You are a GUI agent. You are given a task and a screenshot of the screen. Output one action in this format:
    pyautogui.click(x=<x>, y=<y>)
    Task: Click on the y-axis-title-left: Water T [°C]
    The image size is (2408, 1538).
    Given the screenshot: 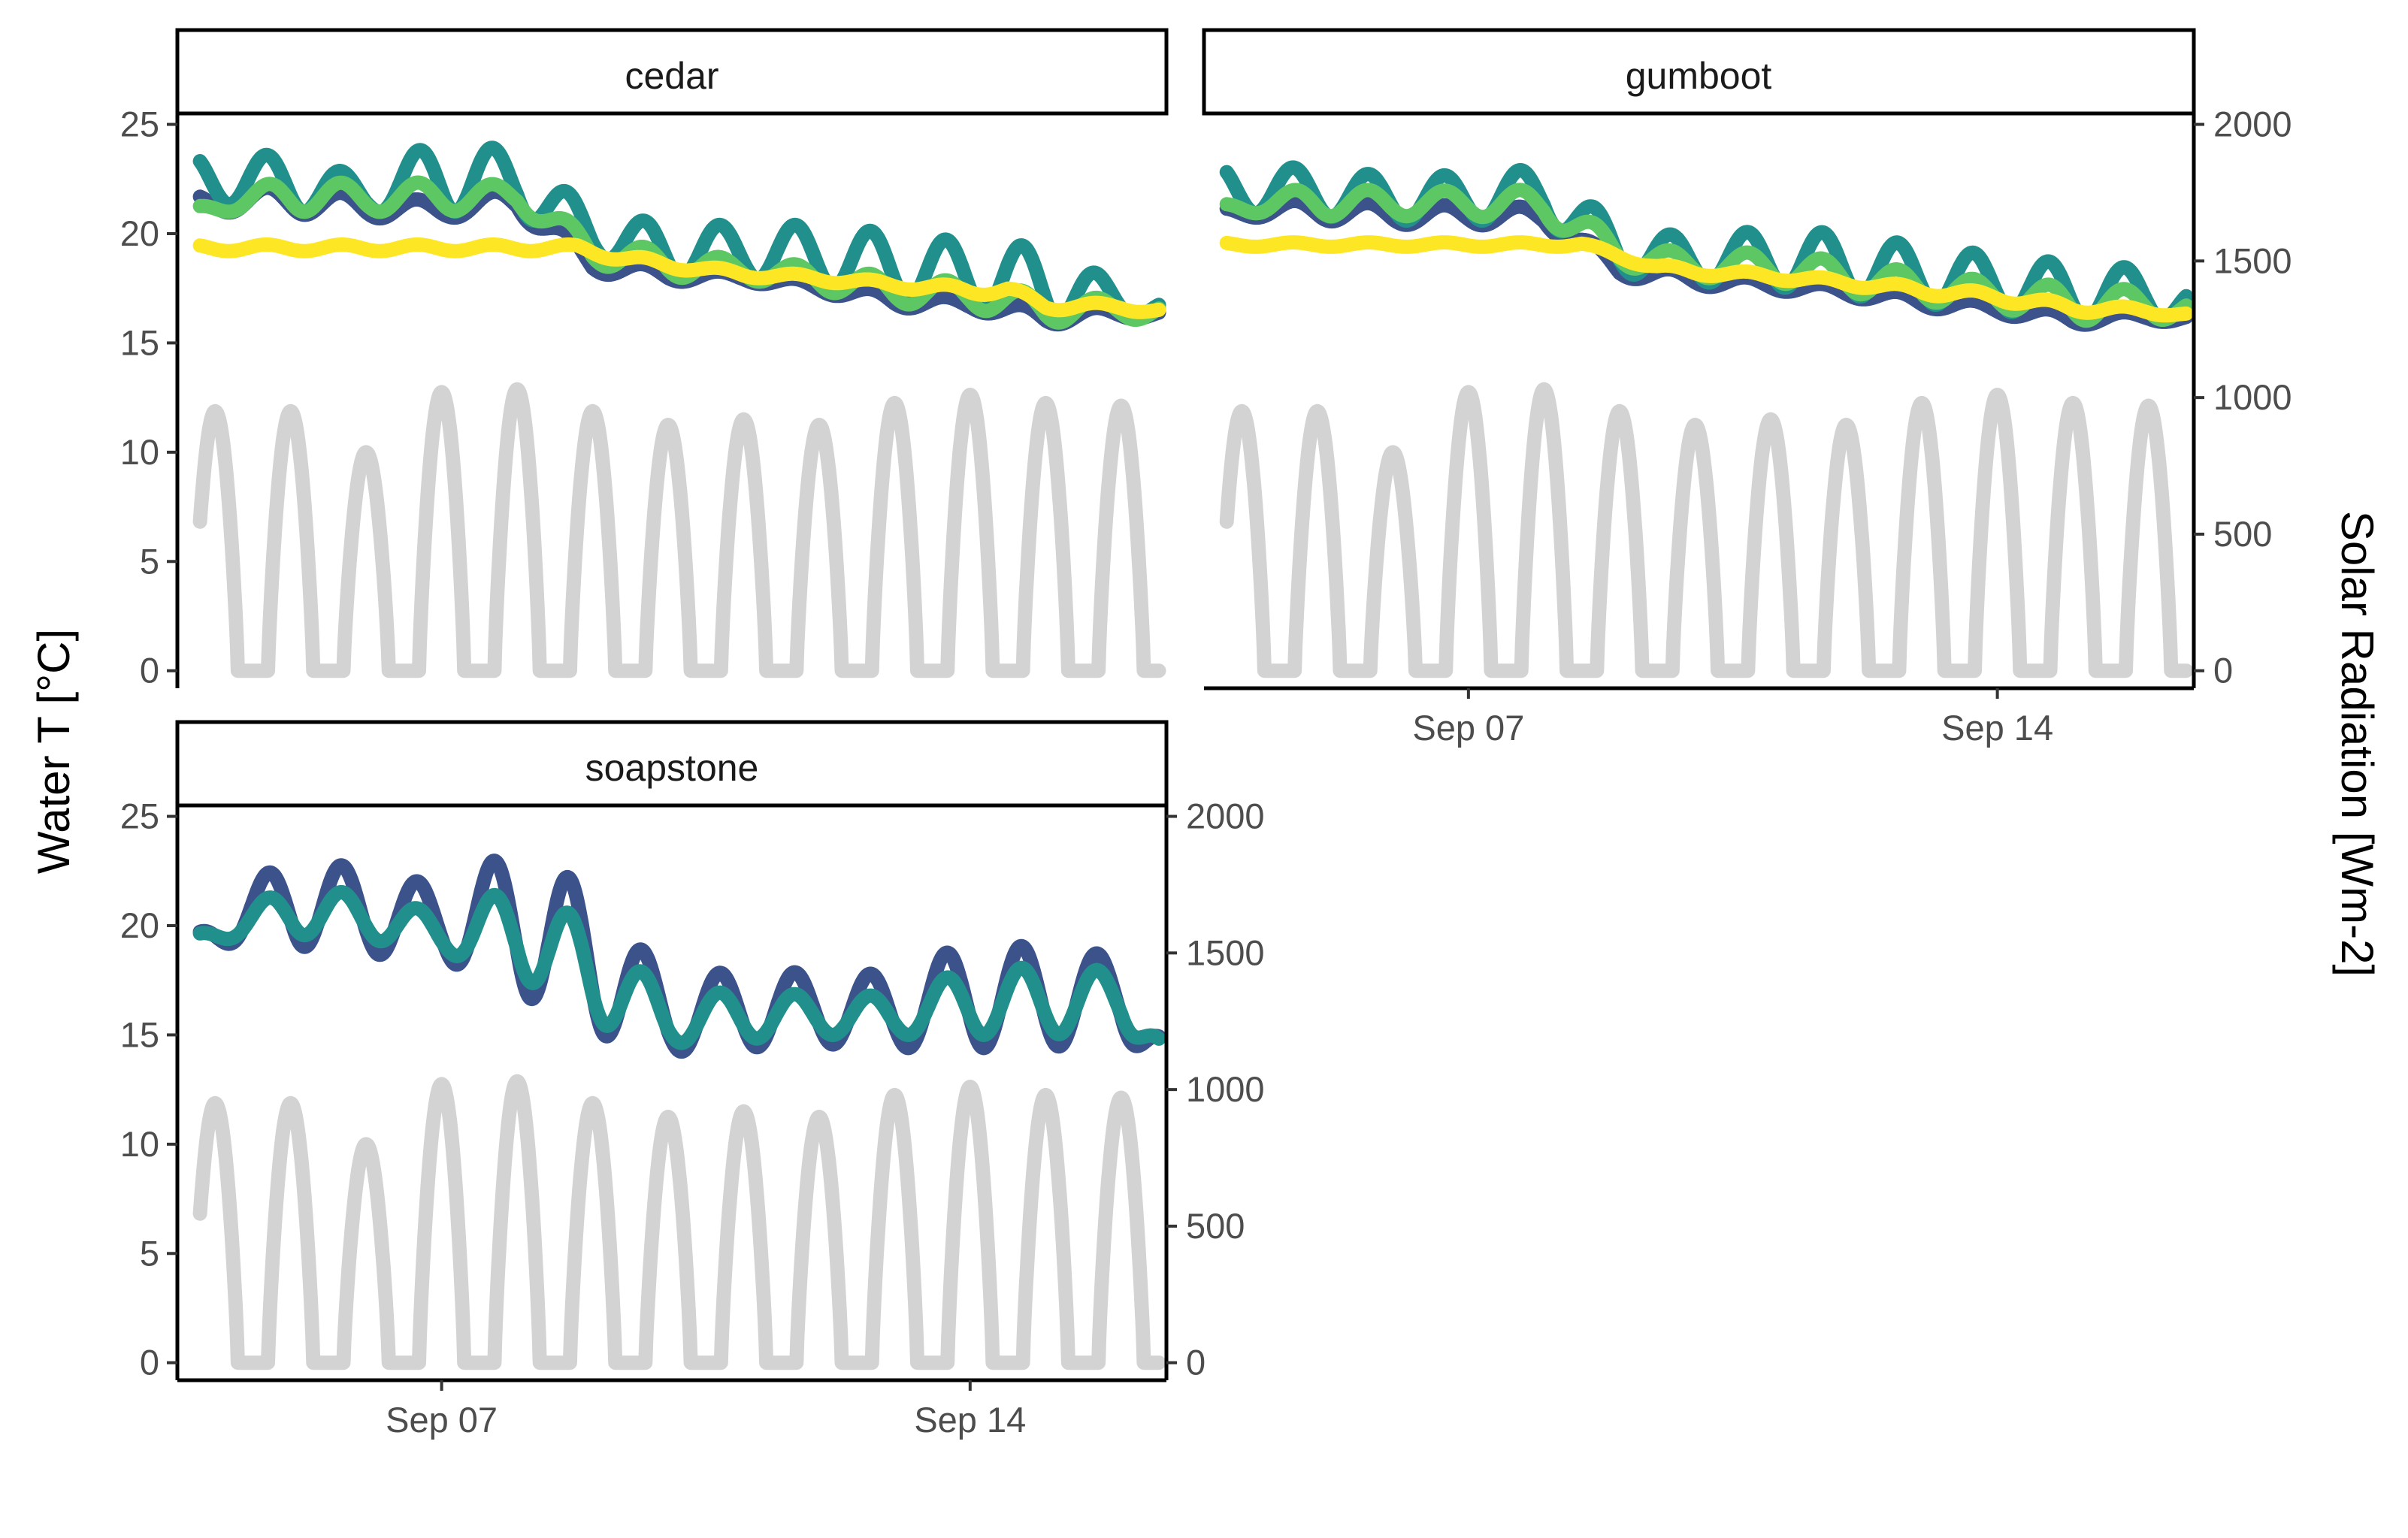 What is the action you would take?
    pyautogui.click(x=54, y=751)
    